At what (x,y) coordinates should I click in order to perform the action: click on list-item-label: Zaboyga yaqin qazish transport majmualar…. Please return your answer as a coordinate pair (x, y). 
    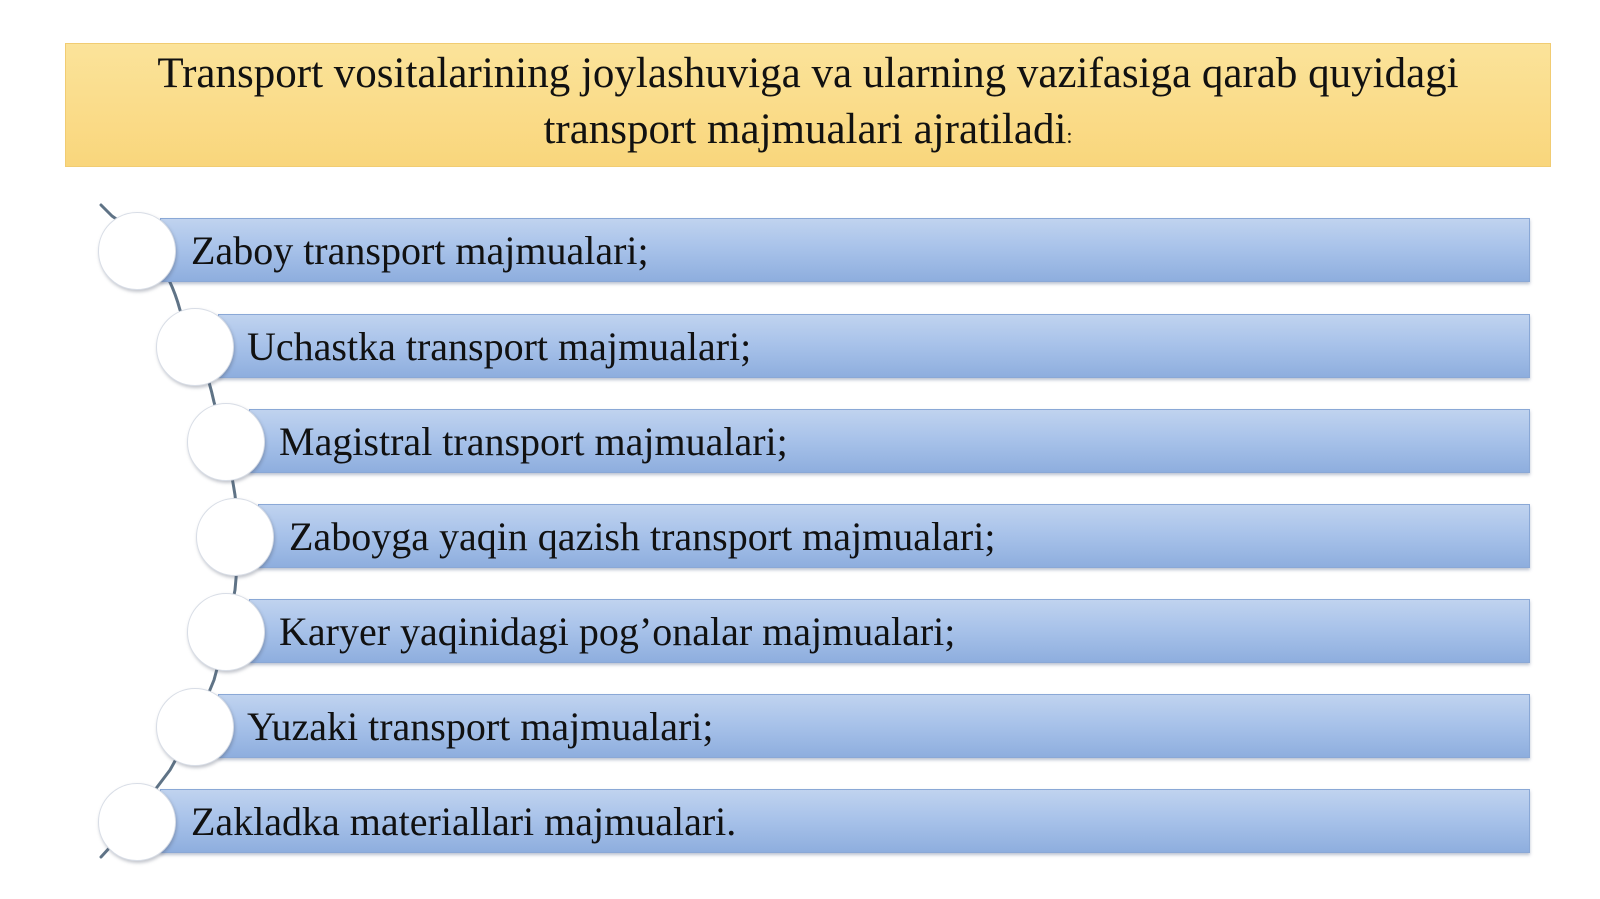
    Looking at the image, I should click on (642, 536).